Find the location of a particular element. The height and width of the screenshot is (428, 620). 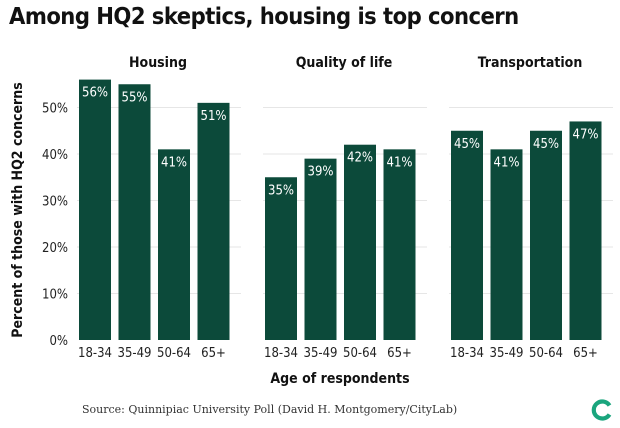

panel-title: Housing is located at coordinates (158, 63).